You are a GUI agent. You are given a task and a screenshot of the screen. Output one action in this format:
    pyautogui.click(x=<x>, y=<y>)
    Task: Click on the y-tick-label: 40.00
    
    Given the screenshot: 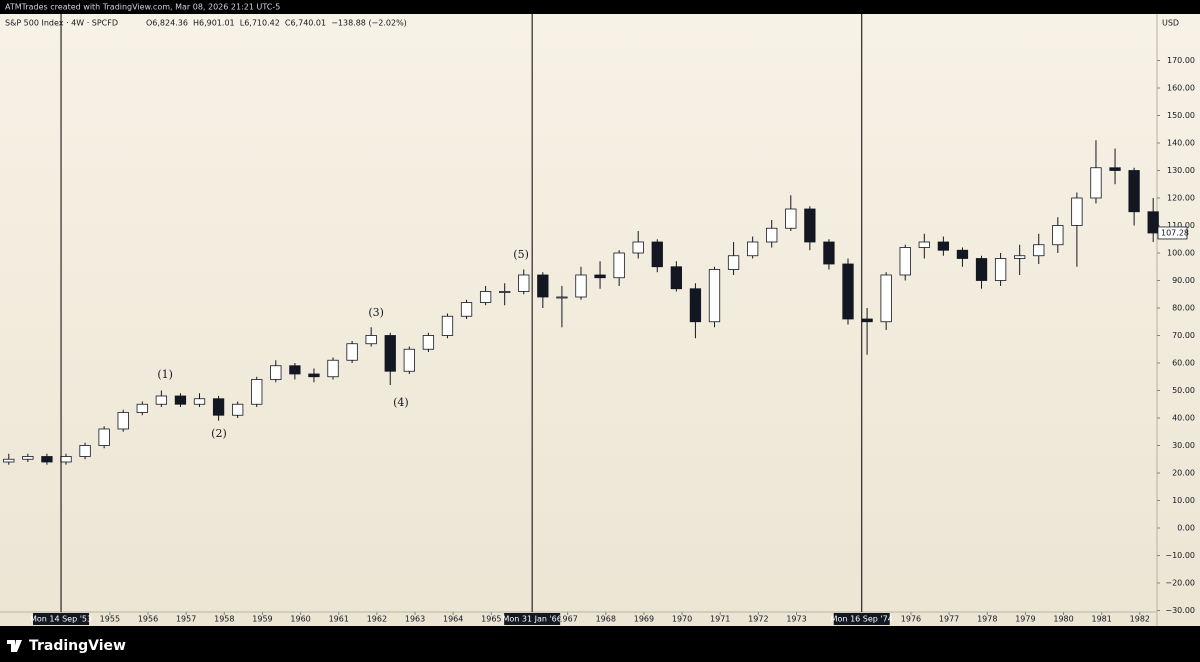 What is the action you would take?
    pyautogui.click(x=1183, y=417)
    